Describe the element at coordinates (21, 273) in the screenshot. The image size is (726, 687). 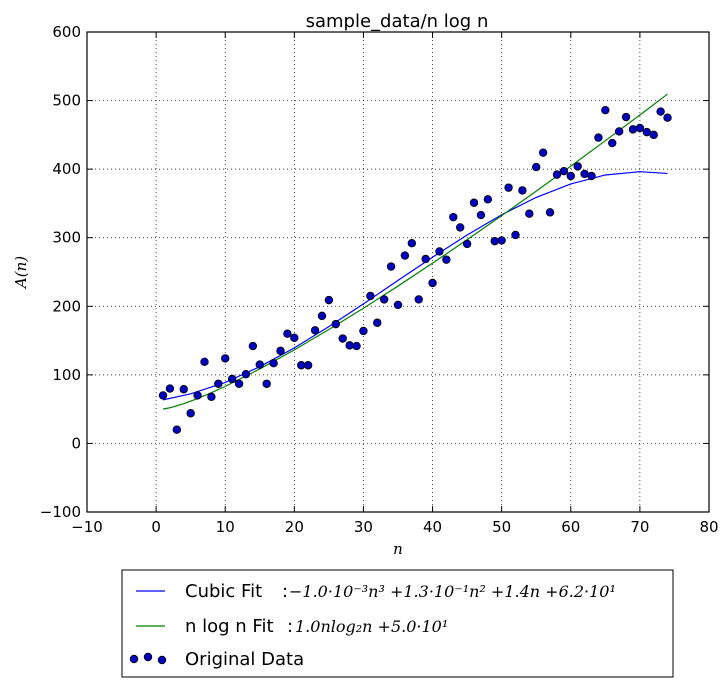
I see `y-axis-label: A(n)` at that location.